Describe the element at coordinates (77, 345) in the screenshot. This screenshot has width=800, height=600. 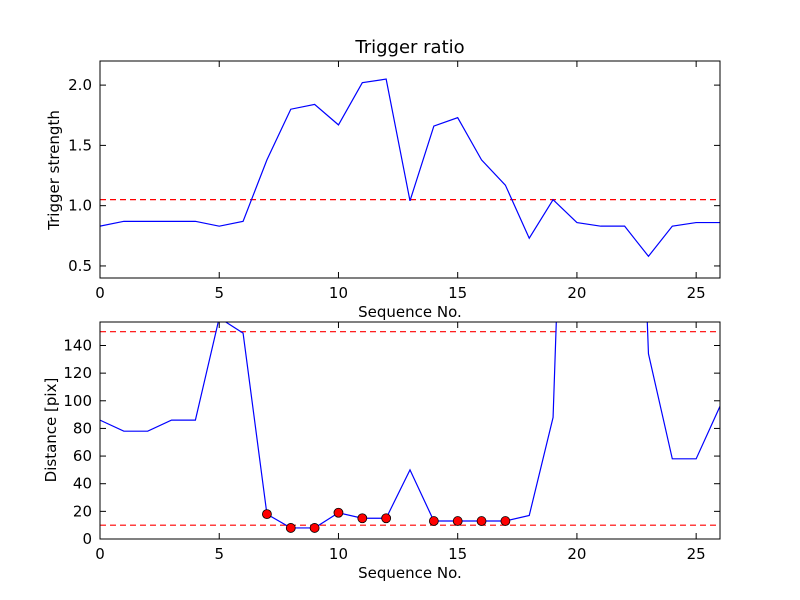
I see `y-tick-label: 140` at that location.